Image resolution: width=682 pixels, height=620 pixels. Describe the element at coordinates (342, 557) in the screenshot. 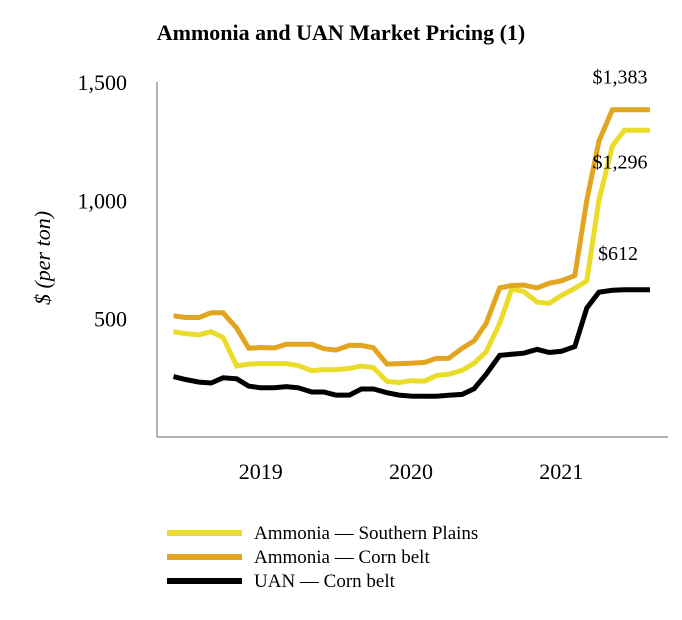

I see `legend-label: Ammonia — Corn belt` at that location.